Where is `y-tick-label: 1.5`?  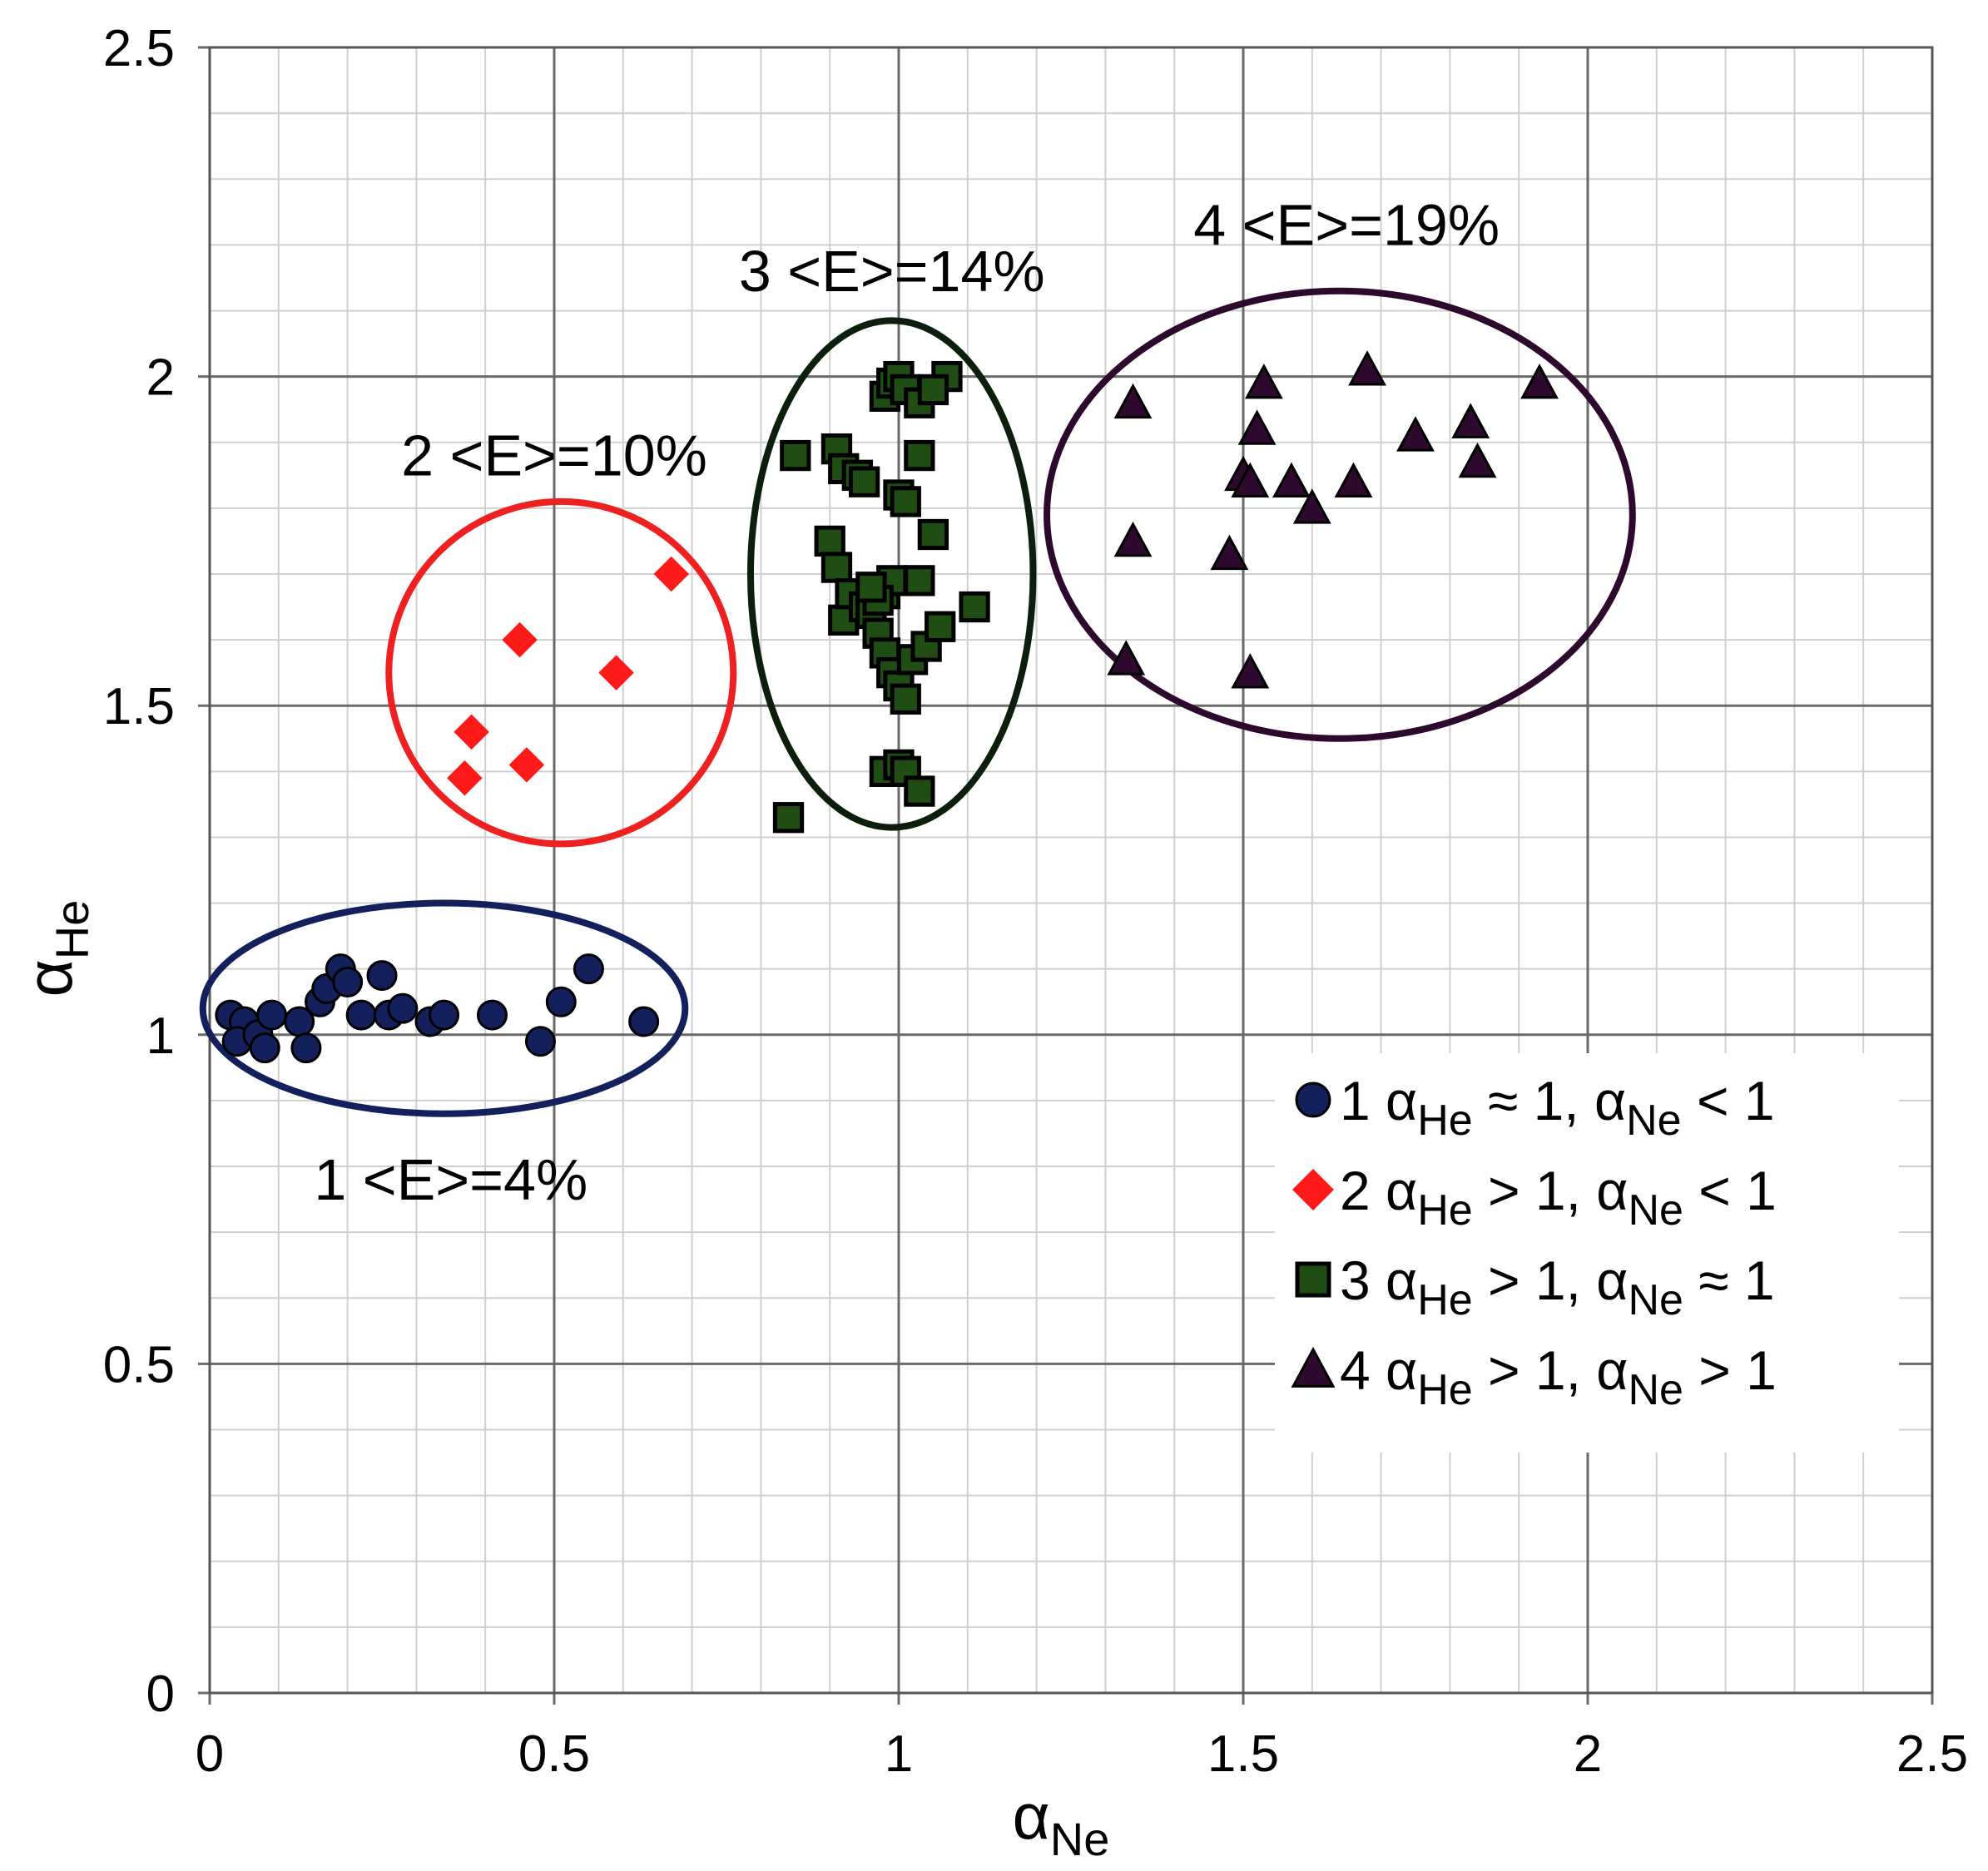 y-tick-label: 1.5 is located at coordinates (139, 706).